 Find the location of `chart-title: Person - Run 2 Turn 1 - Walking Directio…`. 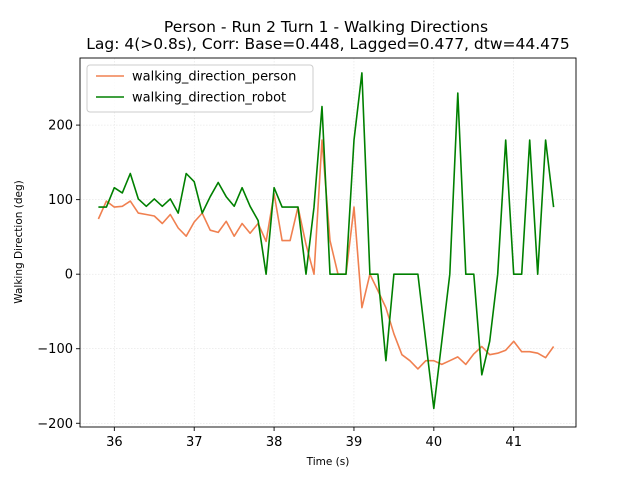

chart-title: Person - Run 2 Turn 1 - Walking Directio… is located at coordinates (326, 27).